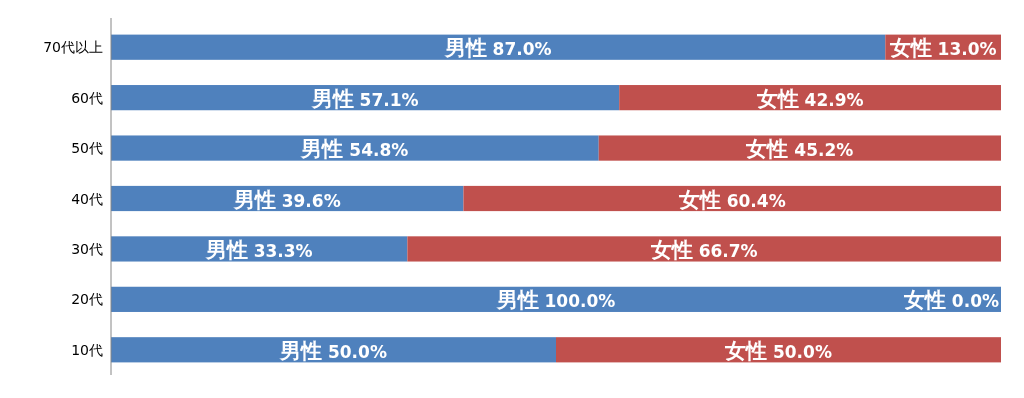 Image resolution: width=1024 pixels, height=398 pixels. What do you see at coordinates (725, 250) in the screenshot?
I see `data-label: 66.7%` at bounding box center [725, 250].